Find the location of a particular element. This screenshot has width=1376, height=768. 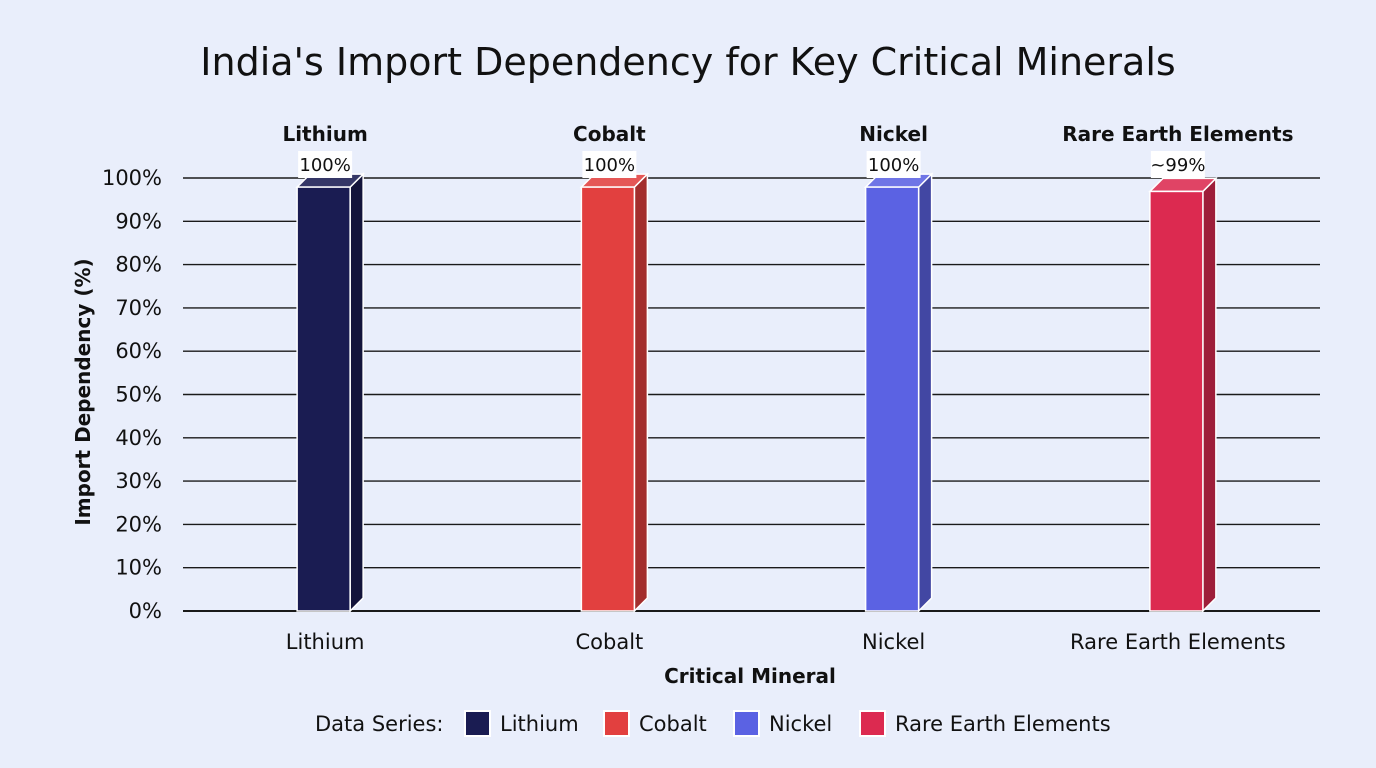

x-axis-categories: Lithium Cobalt Nickel Rare Earth Elements is located at coordinates (786, 642).